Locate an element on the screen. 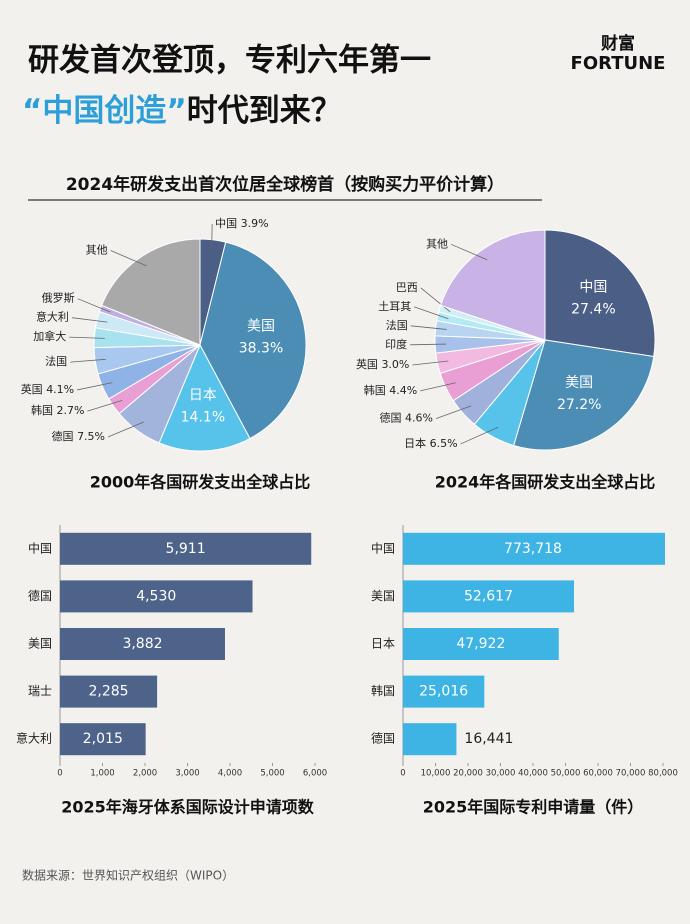  slice-value: 3.0% is located at coordinates (395, 364).